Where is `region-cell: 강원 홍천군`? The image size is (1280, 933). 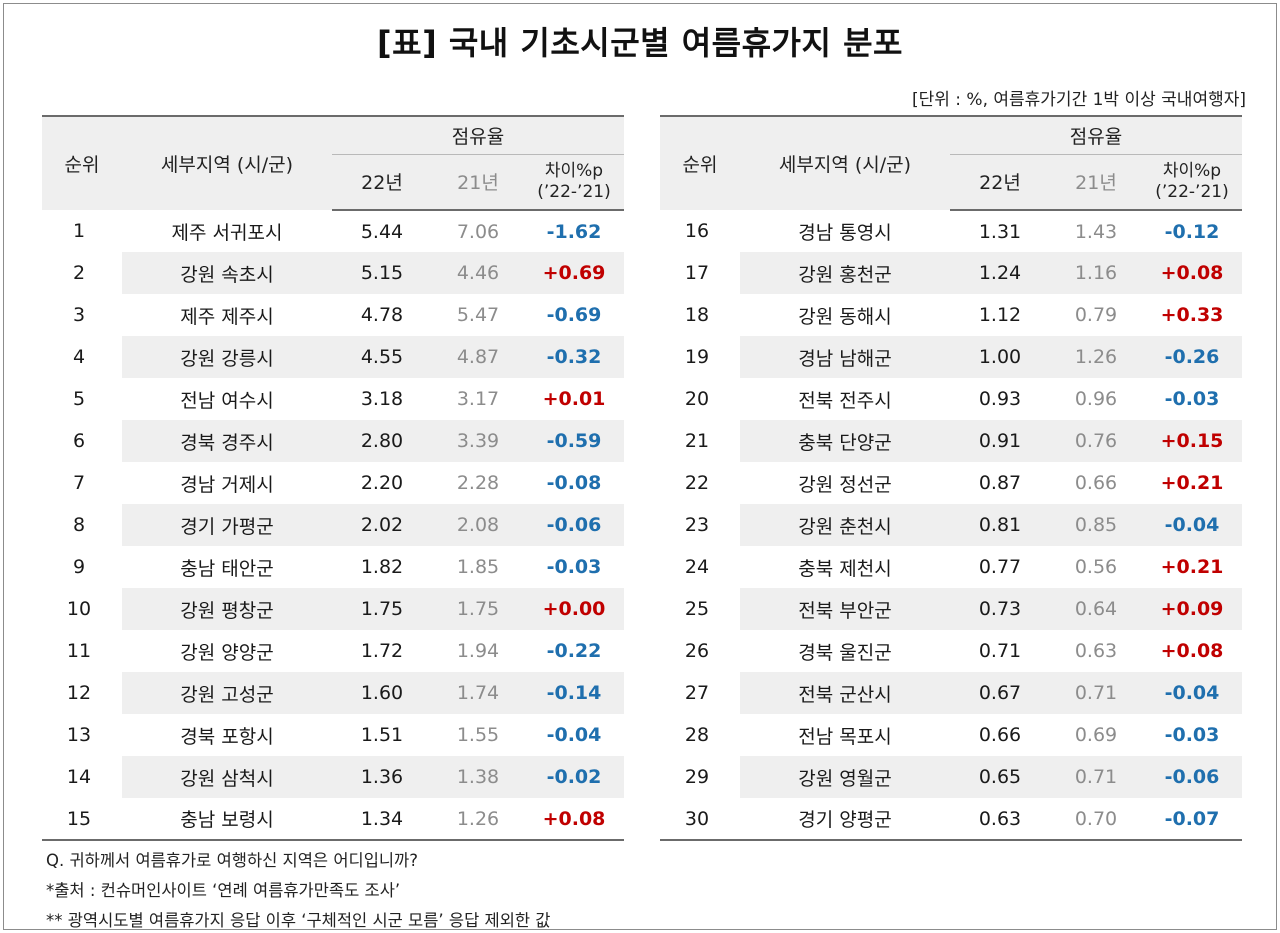 region-cell: 강원 홍천군 is located at coordinates (845, 273).